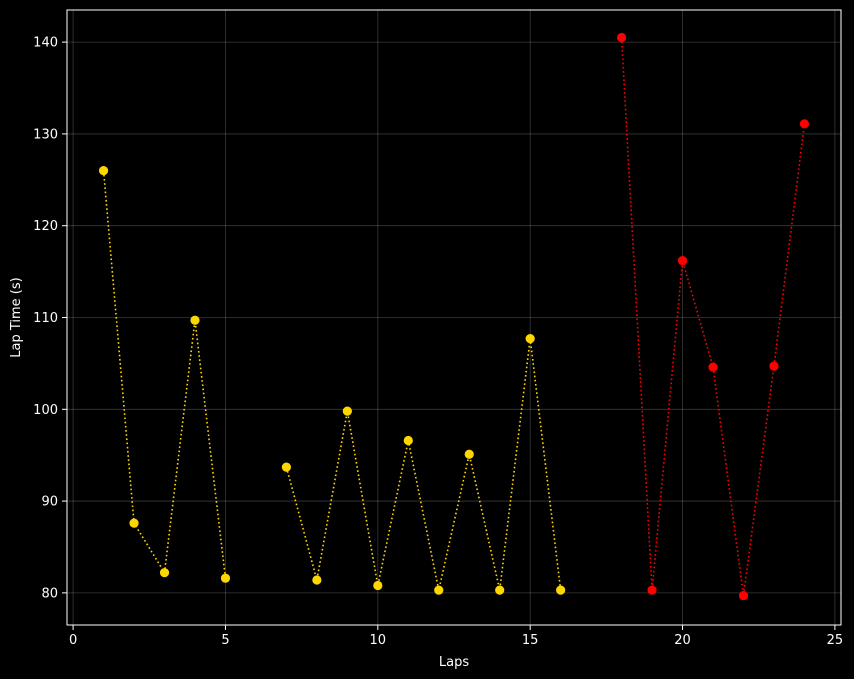 The width and height of the screenshot is (854, 679). What do you see at coordinates (45, 318) in the screenshot?
I see `y-tick-label: 110` at bounding box center [45, 318].